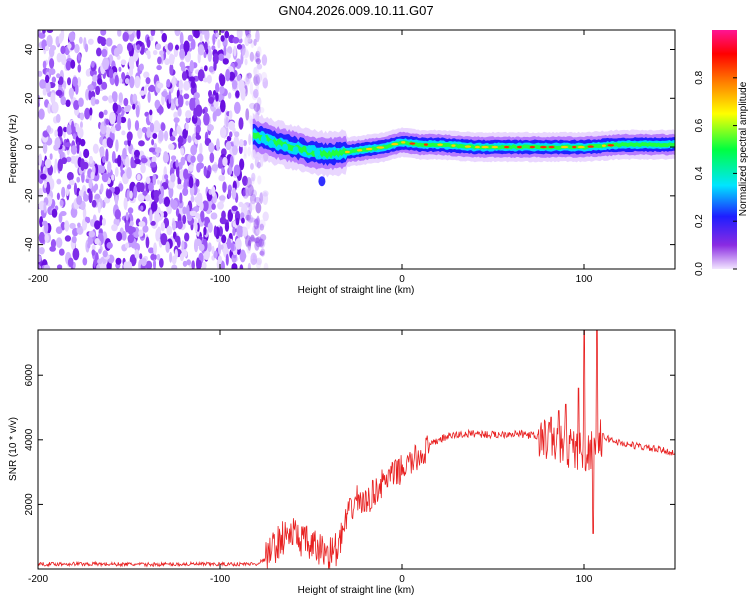  What do you see at coordinates (29, 375) in the screenshot?
I see `y-tick-label: 6000` at bounding box center [29, 375].